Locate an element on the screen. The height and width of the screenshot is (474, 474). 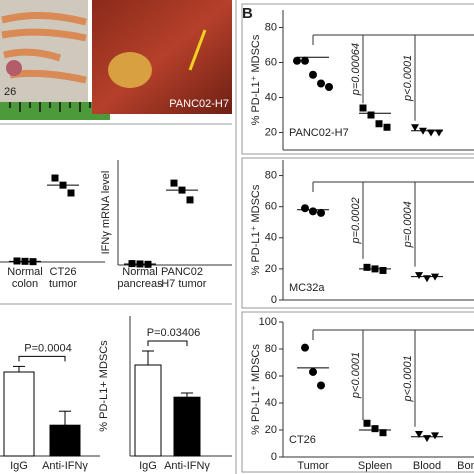
ruler is located at coordinates (55, 111).